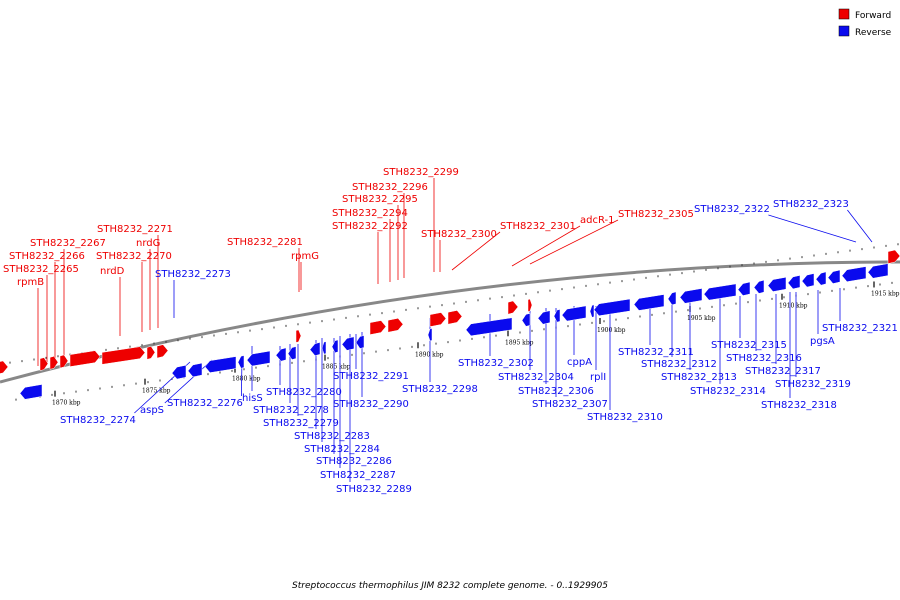  What do you see at coordinates (764, 358) in the screenshot?
I see `reverse-gene-label: STH8232_2316` at bounding box center [764, 358].